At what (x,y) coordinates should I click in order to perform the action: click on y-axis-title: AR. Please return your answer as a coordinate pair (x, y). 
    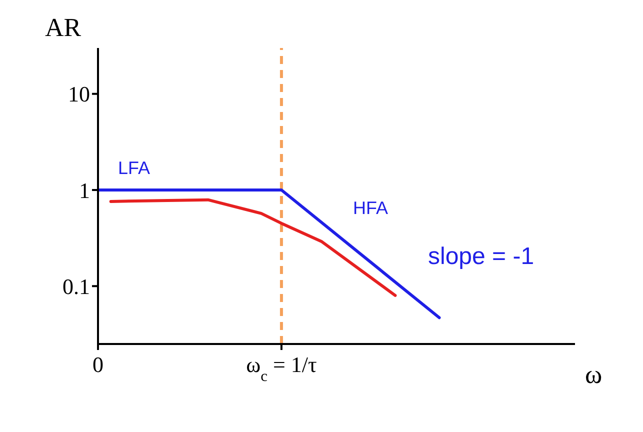
    Looking at the image, I should click on (63, 27).